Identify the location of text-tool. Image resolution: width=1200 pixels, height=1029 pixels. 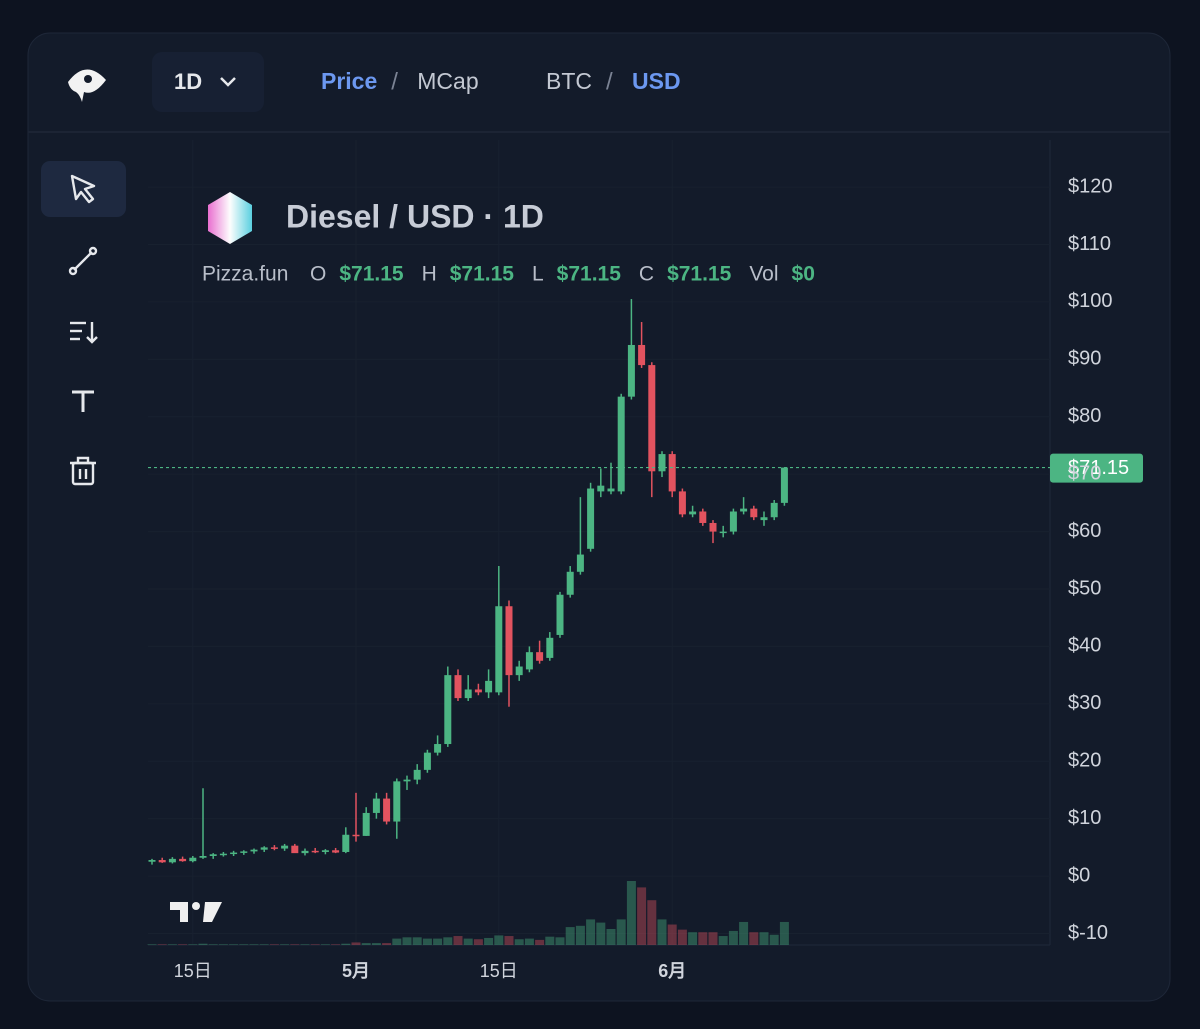
(83, 401).